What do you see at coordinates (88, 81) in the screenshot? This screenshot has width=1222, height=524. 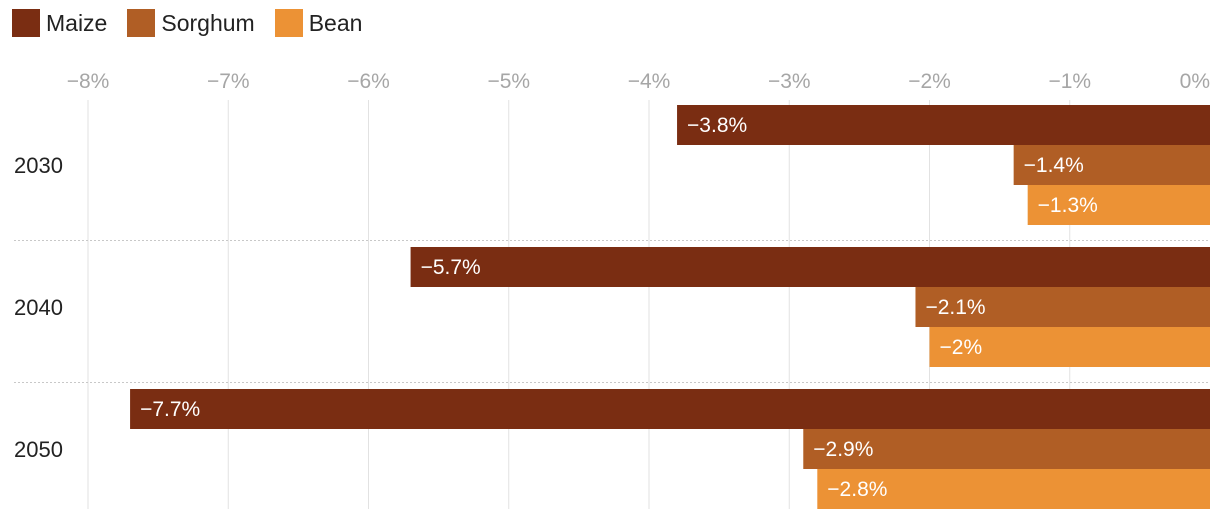 I see `x-tick-label: −8%` at bounding box center [88, 81].